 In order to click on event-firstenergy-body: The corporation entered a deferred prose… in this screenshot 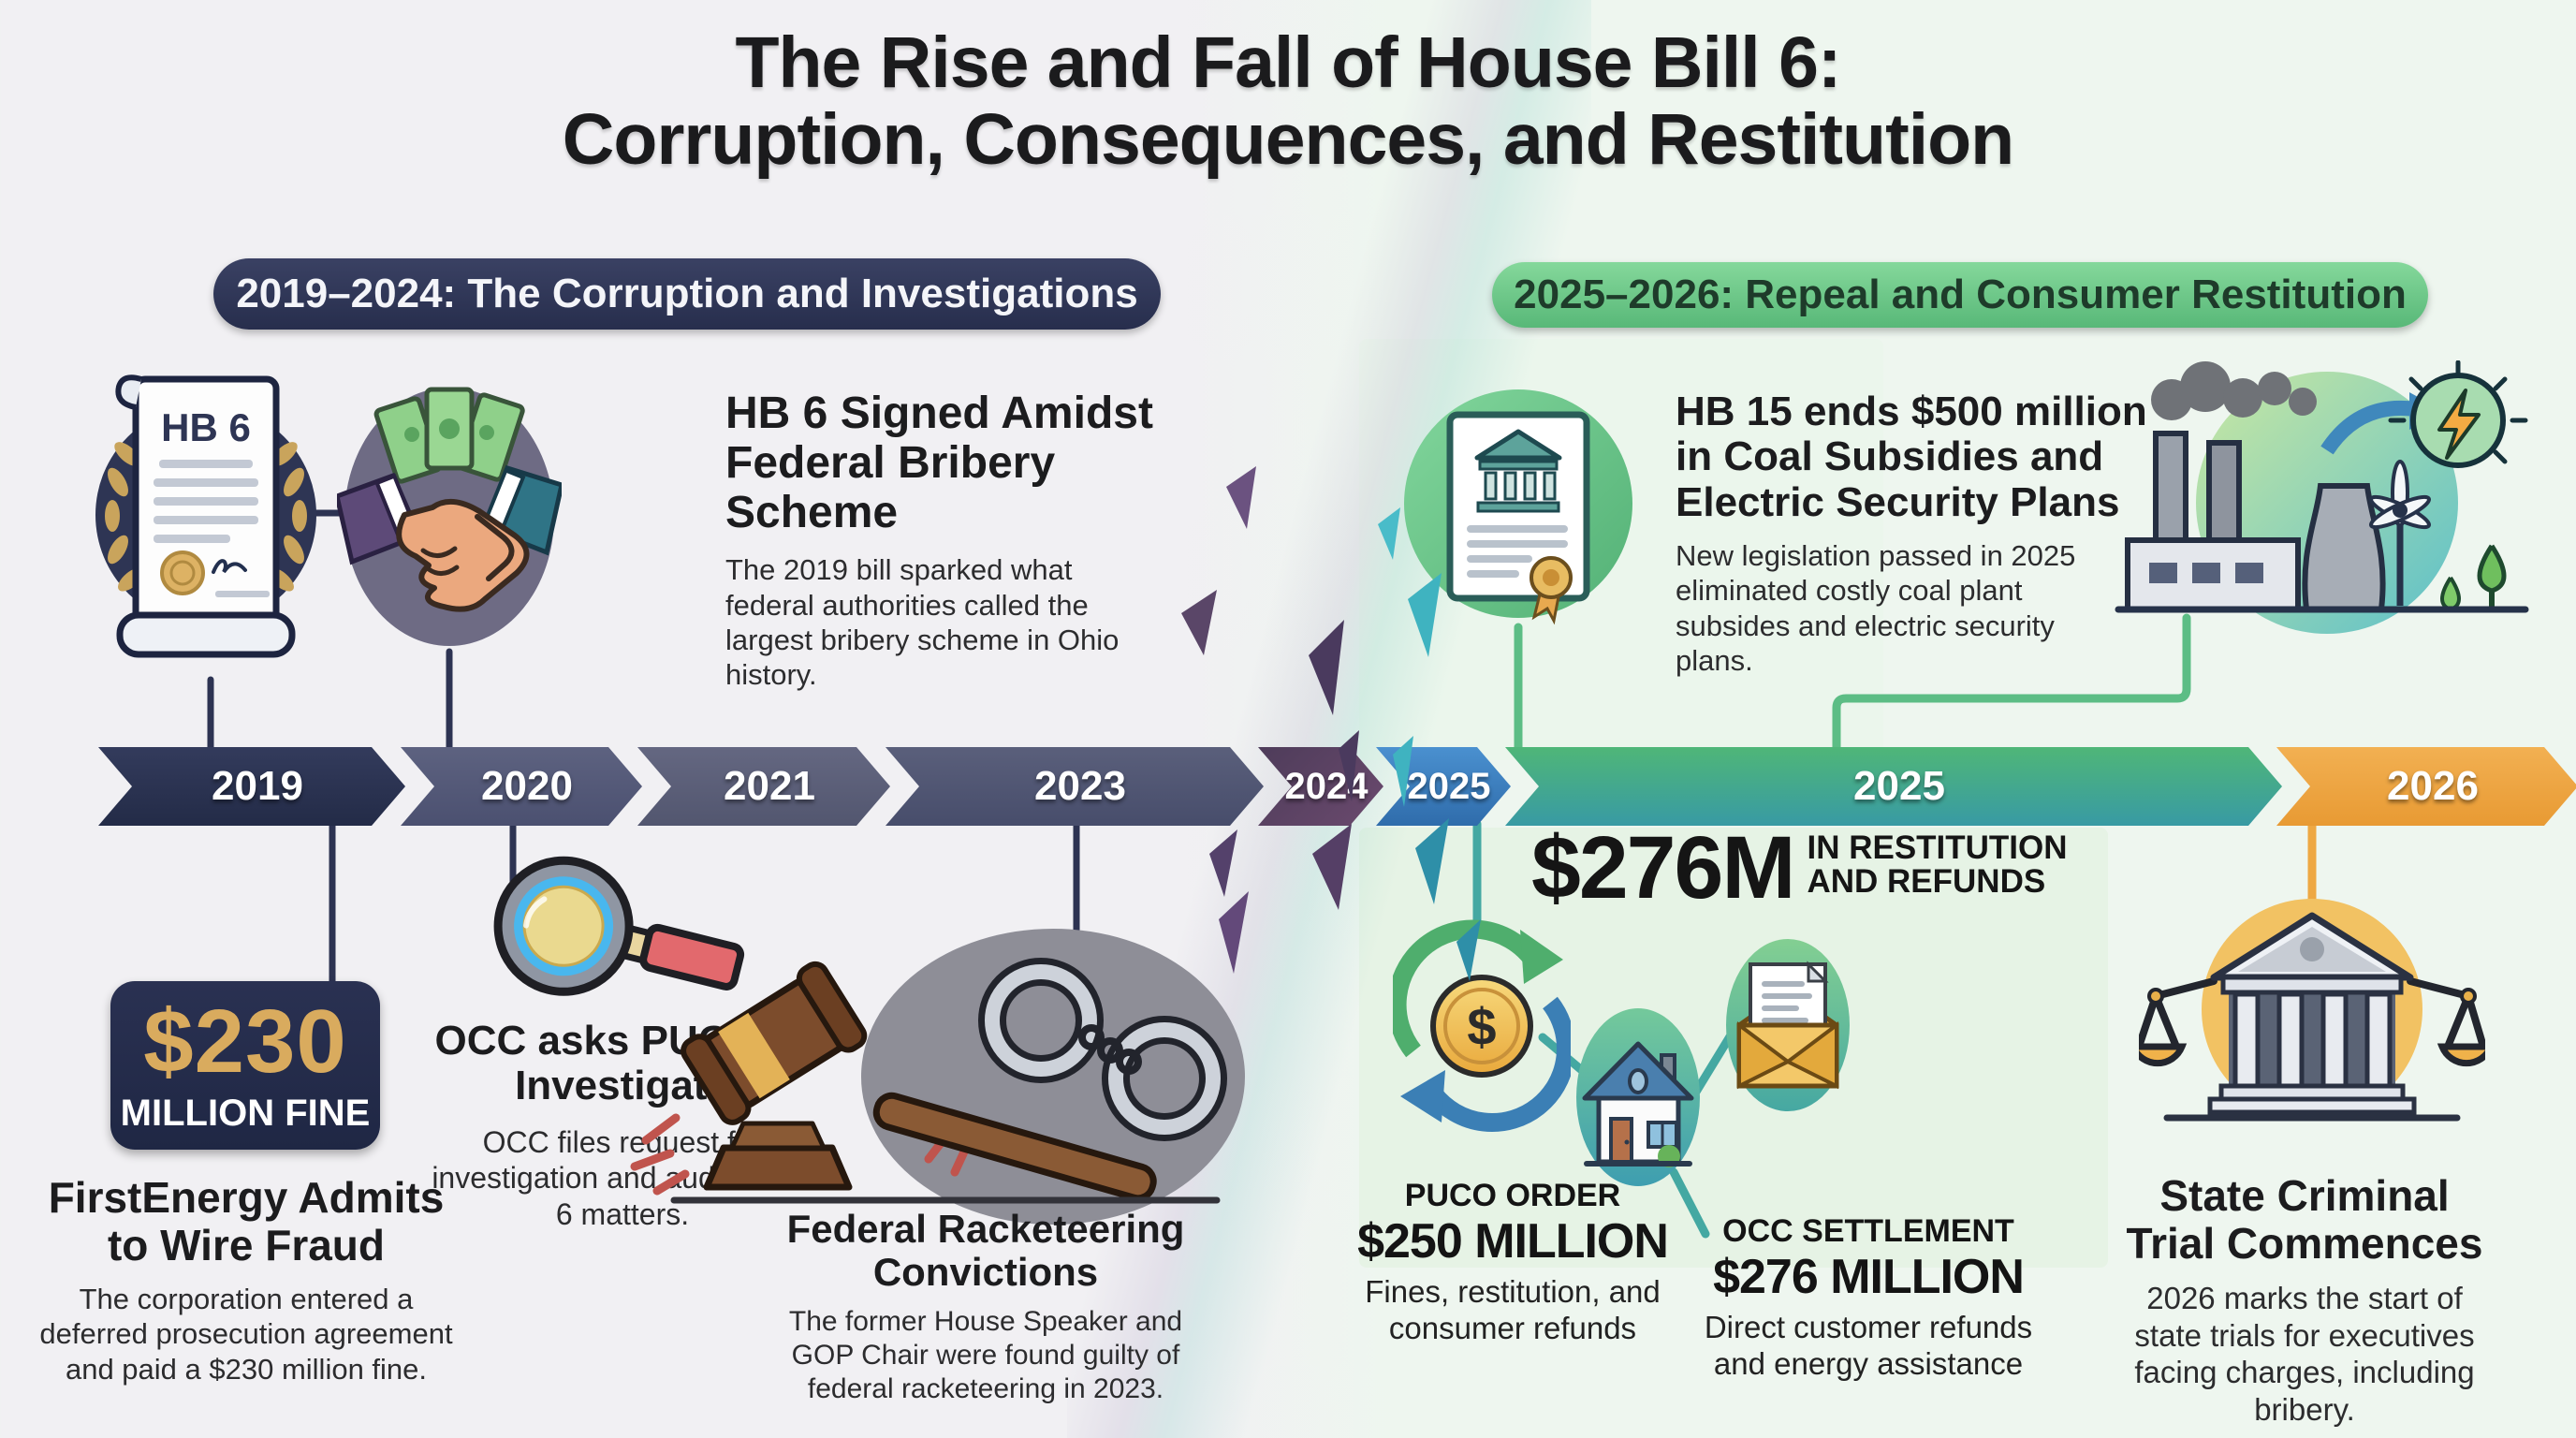, I will do `click(246, 1334)`.